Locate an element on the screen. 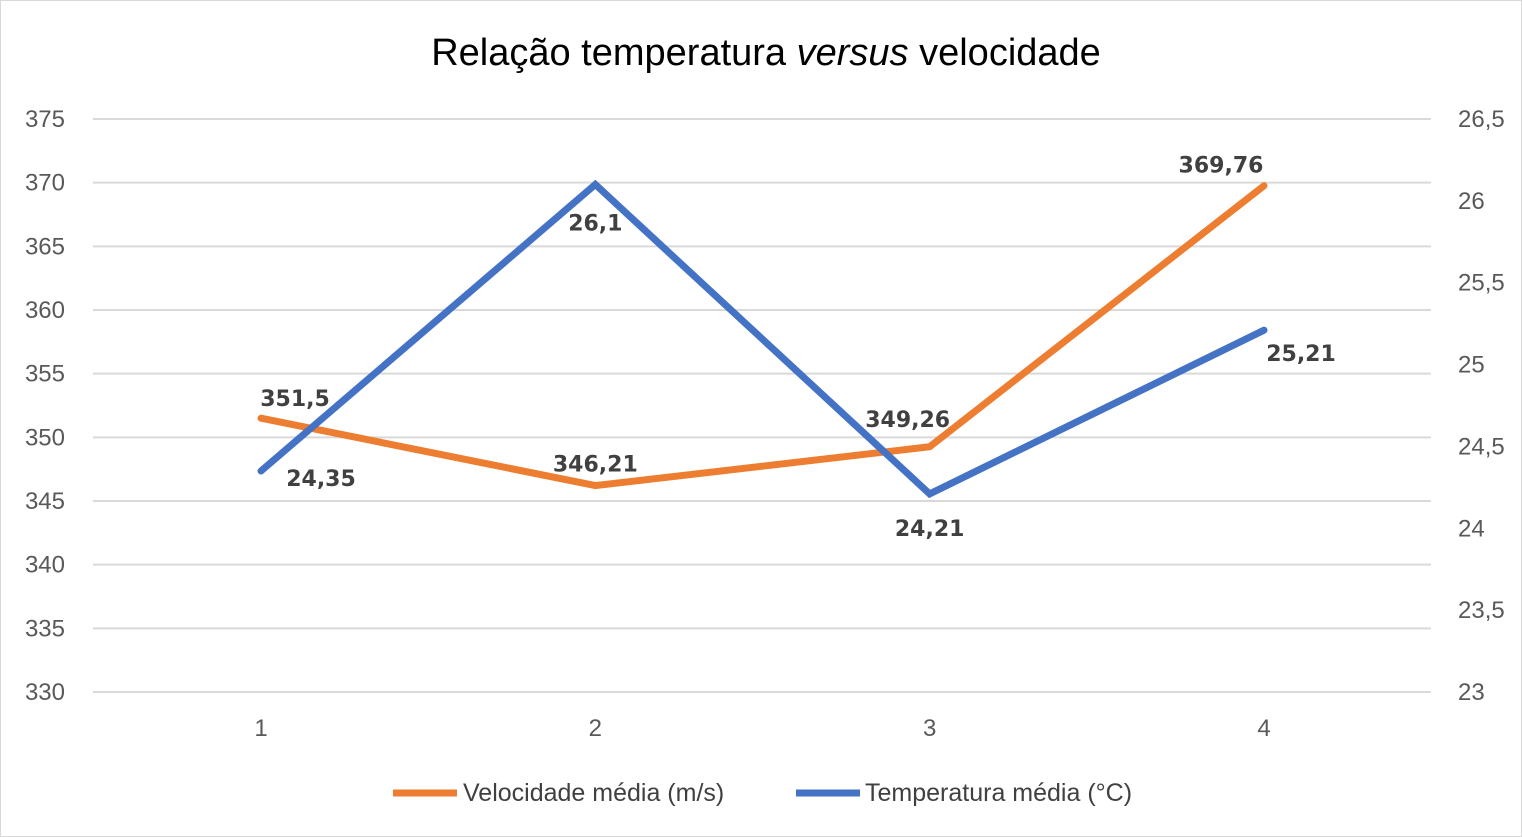 This screenshot has height=837, width=1522. legend-label: Velocidade média (m/s) is located at coordinates (593, 793).